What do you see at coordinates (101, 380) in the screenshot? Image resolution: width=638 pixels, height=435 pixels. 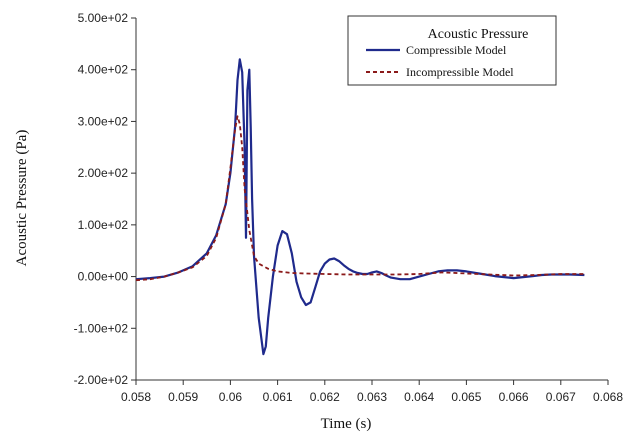 I see `y-tick-label: -2.00e+02` at bounding box center [101, 380].